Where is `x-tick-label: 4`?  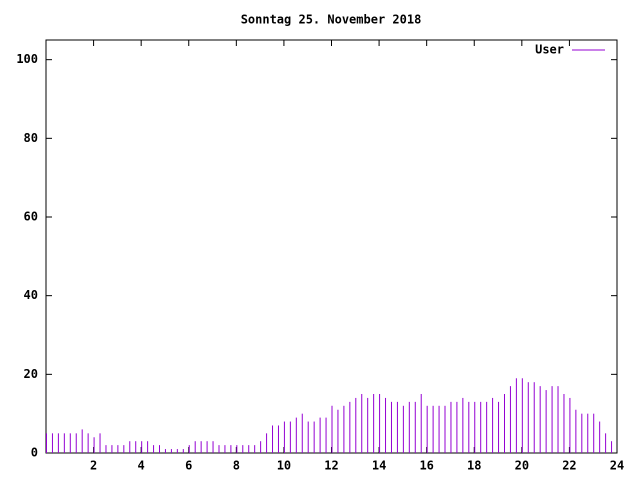 x-tick-label: 4 is located at coordinates (141, 466).